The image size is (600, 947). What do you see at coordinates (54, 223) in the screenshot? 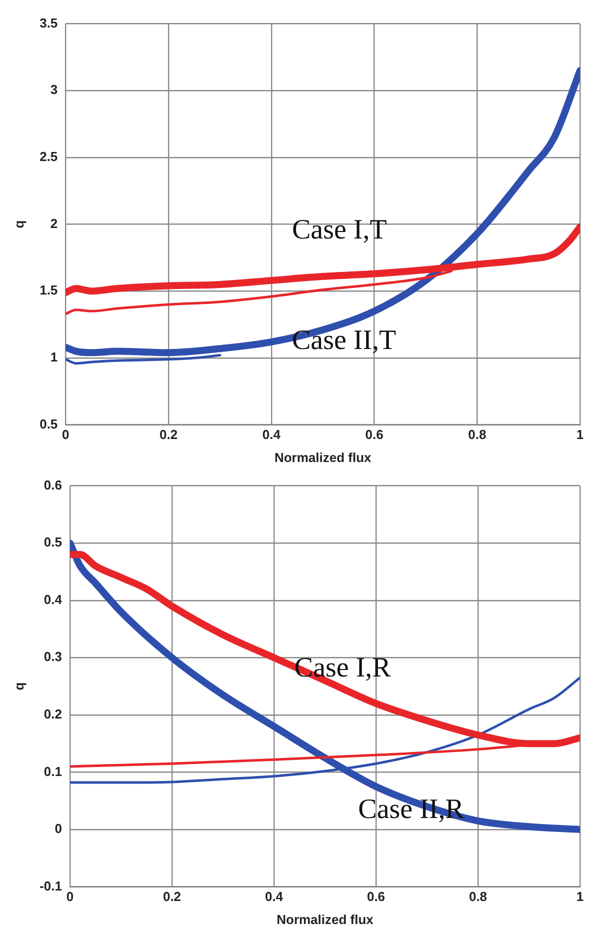
I see `y-tick-label: 2` at bounding box center [54, 223].